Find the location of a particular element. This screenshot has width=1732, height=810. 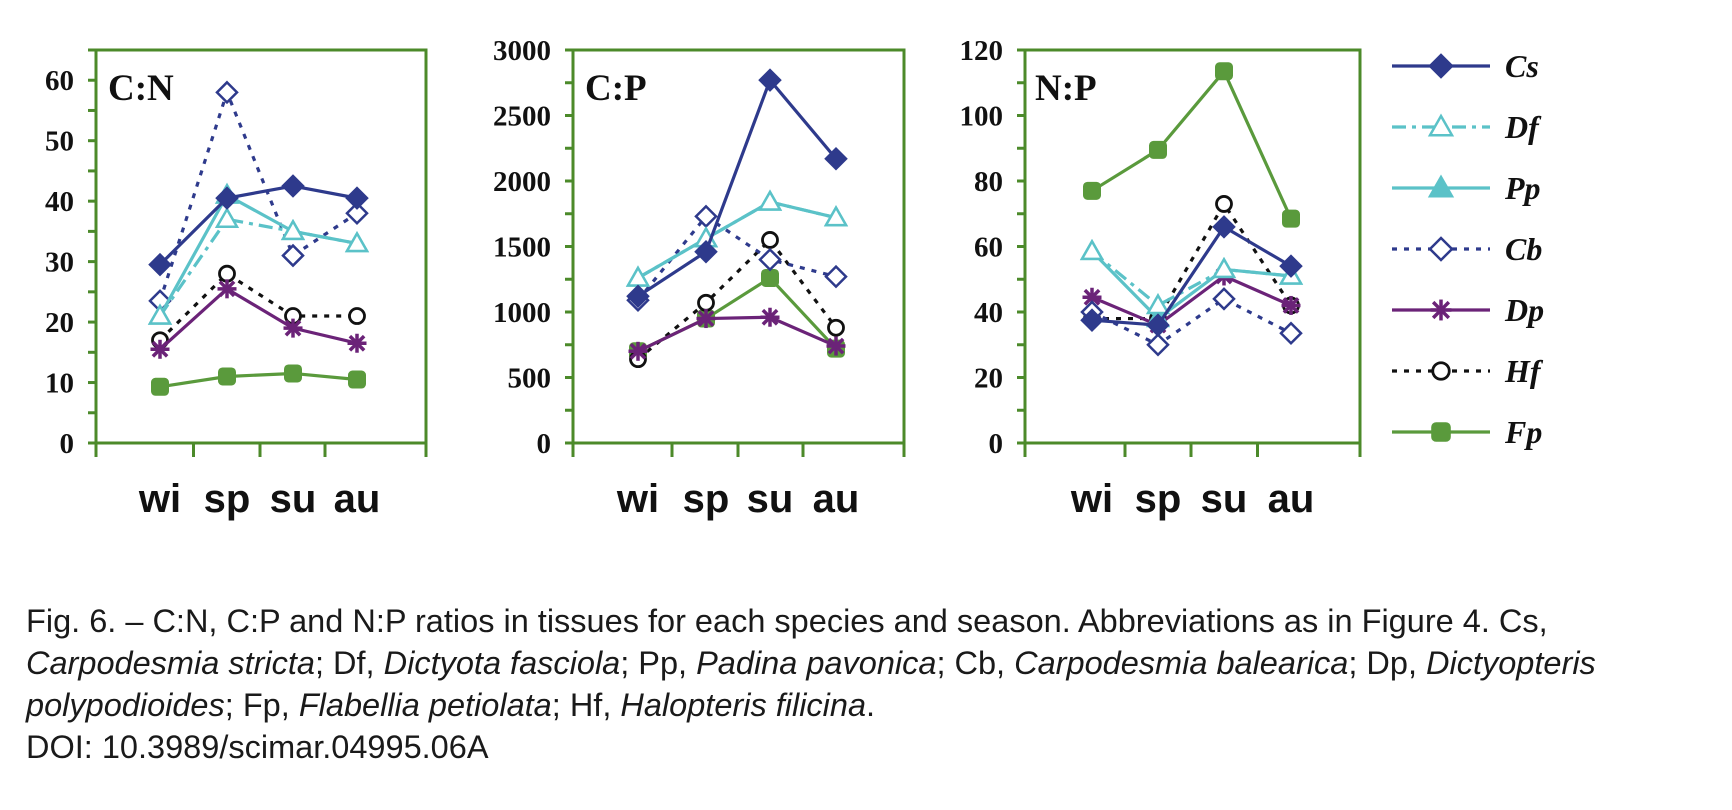

panel-c-n: 0 10 20 30 40 50 60 wi sp su au C:N is located at coordinates (236, 284).